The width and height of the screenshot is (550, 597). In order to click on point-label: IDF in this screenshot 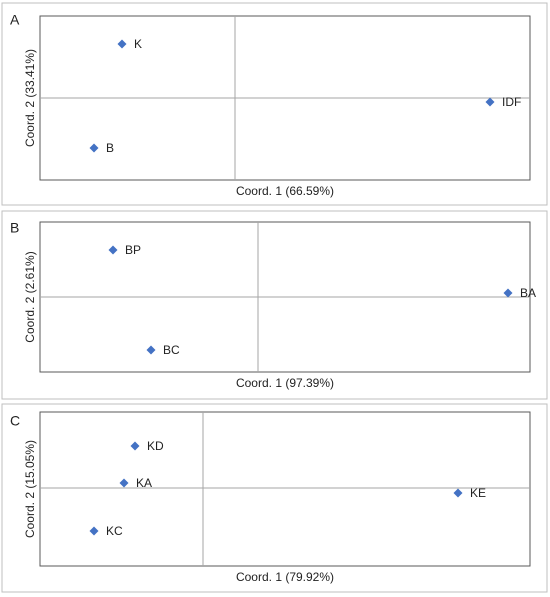, I will do `click(511, 102)`.